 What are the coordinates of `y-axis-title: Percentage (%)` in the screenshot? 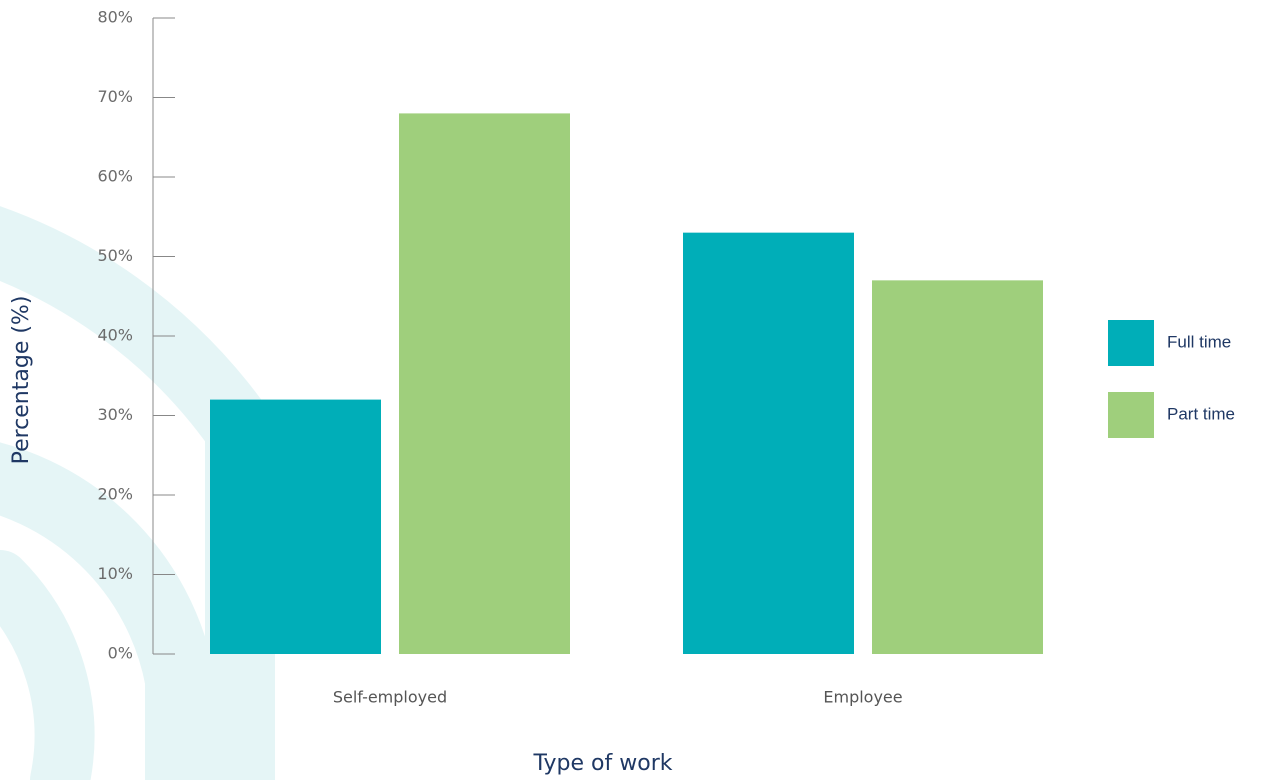 It's located at (21, 380).